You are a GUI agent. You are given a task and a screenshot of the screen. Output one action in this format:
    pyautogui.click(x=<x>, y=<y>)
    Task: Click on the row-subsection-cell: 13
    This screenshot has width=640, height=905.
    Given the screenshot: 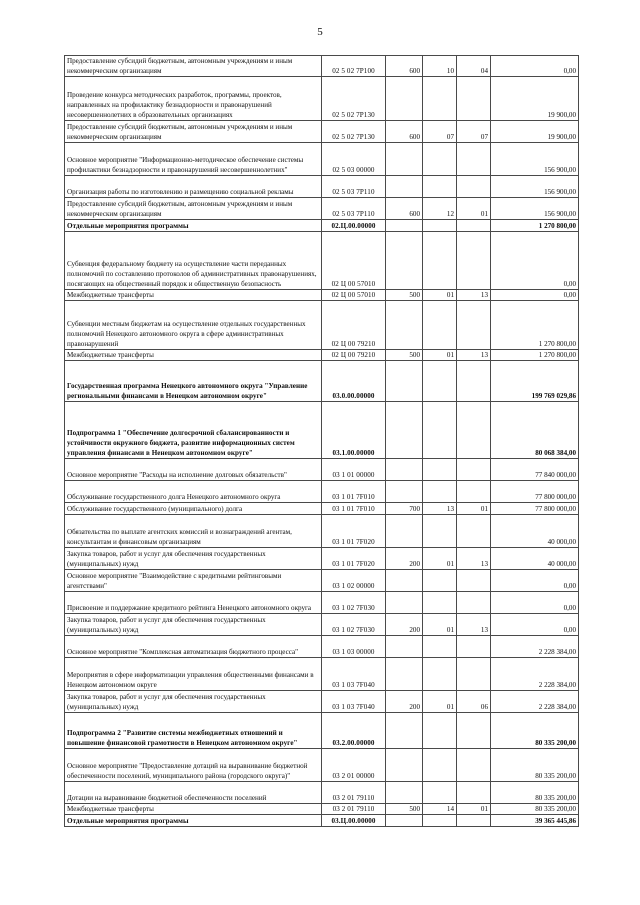 What is the action you would take?
    pyautogui.click(x=473, y=355)
    